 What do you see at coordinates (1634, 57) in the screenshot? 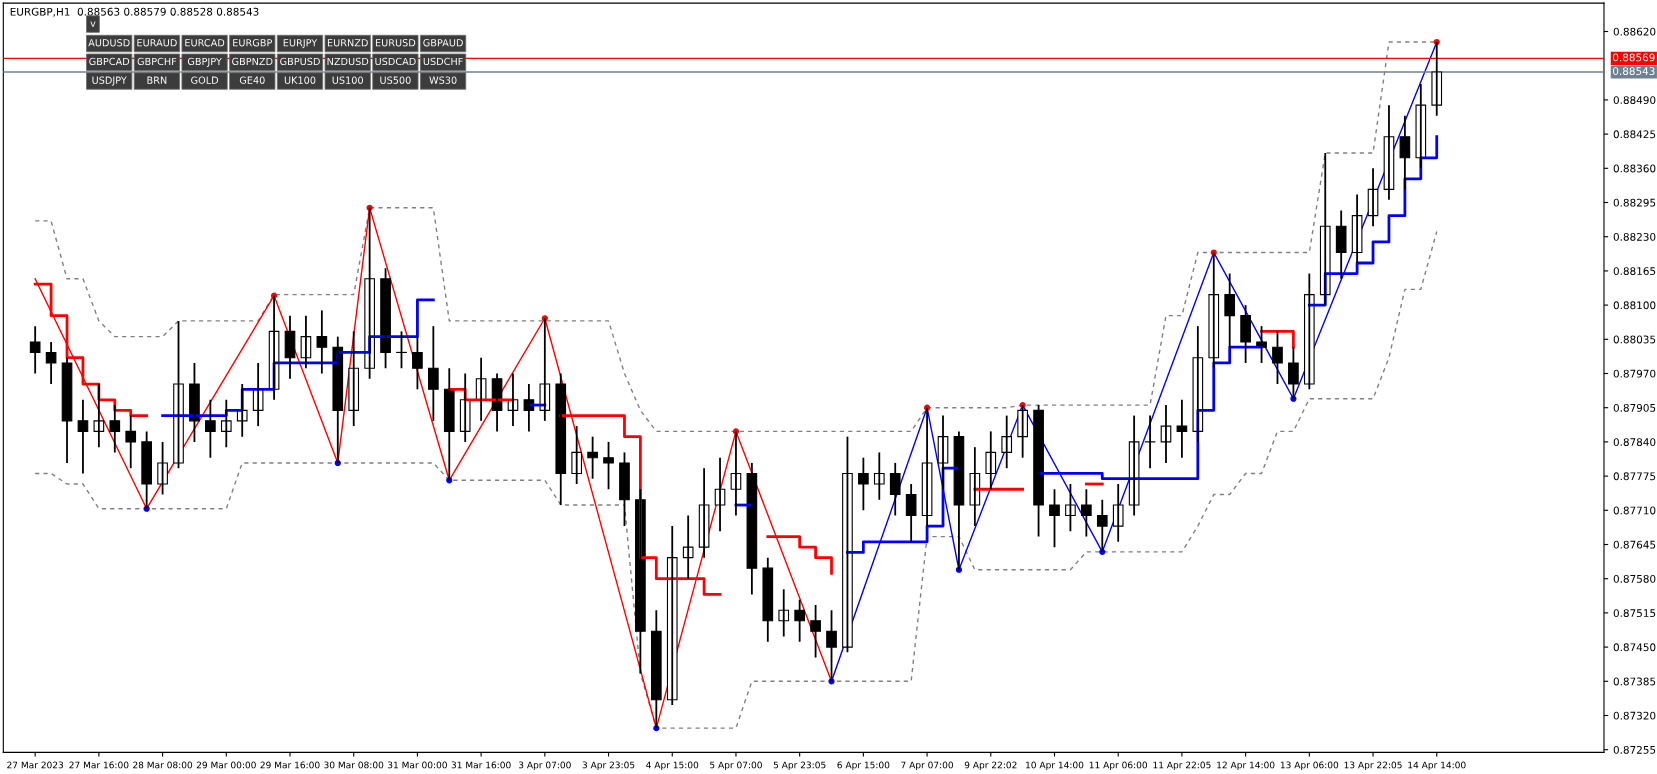
I see `ref-line-label: 0.88569` at bounding box center [1634, 57].